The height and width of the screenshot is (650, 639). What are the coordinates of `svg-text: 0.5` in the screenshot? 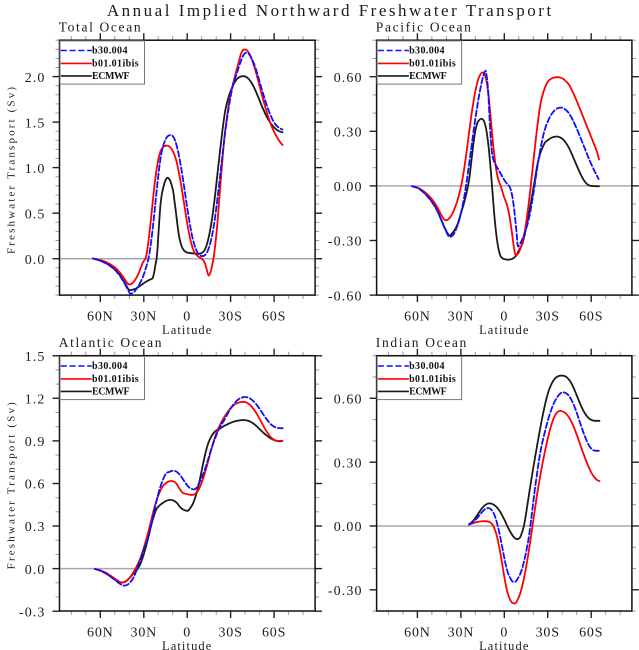 It's located at (35, 214).